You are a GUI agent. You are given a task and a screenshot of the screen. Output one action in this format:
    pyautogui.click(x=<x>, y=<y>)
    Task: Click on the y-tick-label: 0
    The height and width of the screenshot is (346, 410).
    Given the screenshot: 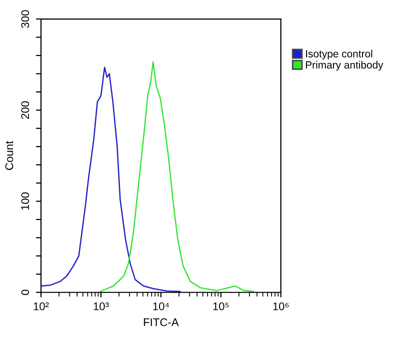 What is the action you would take?
    pyautogui.click(x=25, y=293)
    